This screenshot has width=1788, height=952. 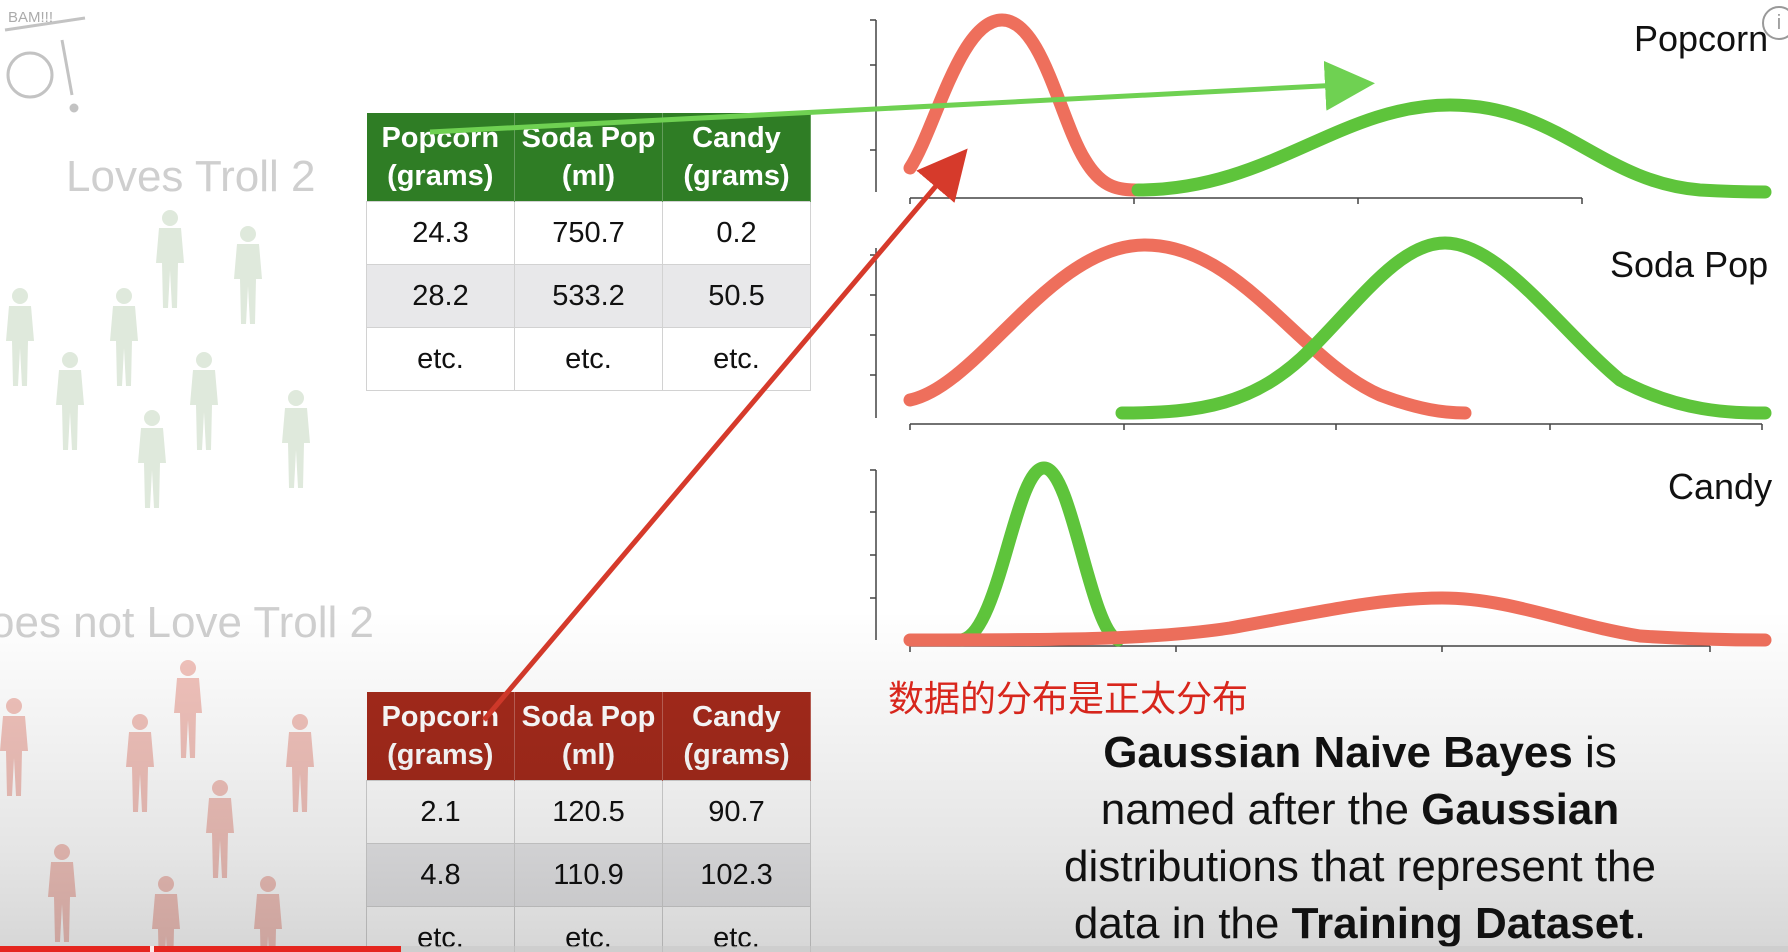 What do you see at coordinates (736, 875) in the screenshot?
I see `cell: 102.3` at bounding box center [736, 875].